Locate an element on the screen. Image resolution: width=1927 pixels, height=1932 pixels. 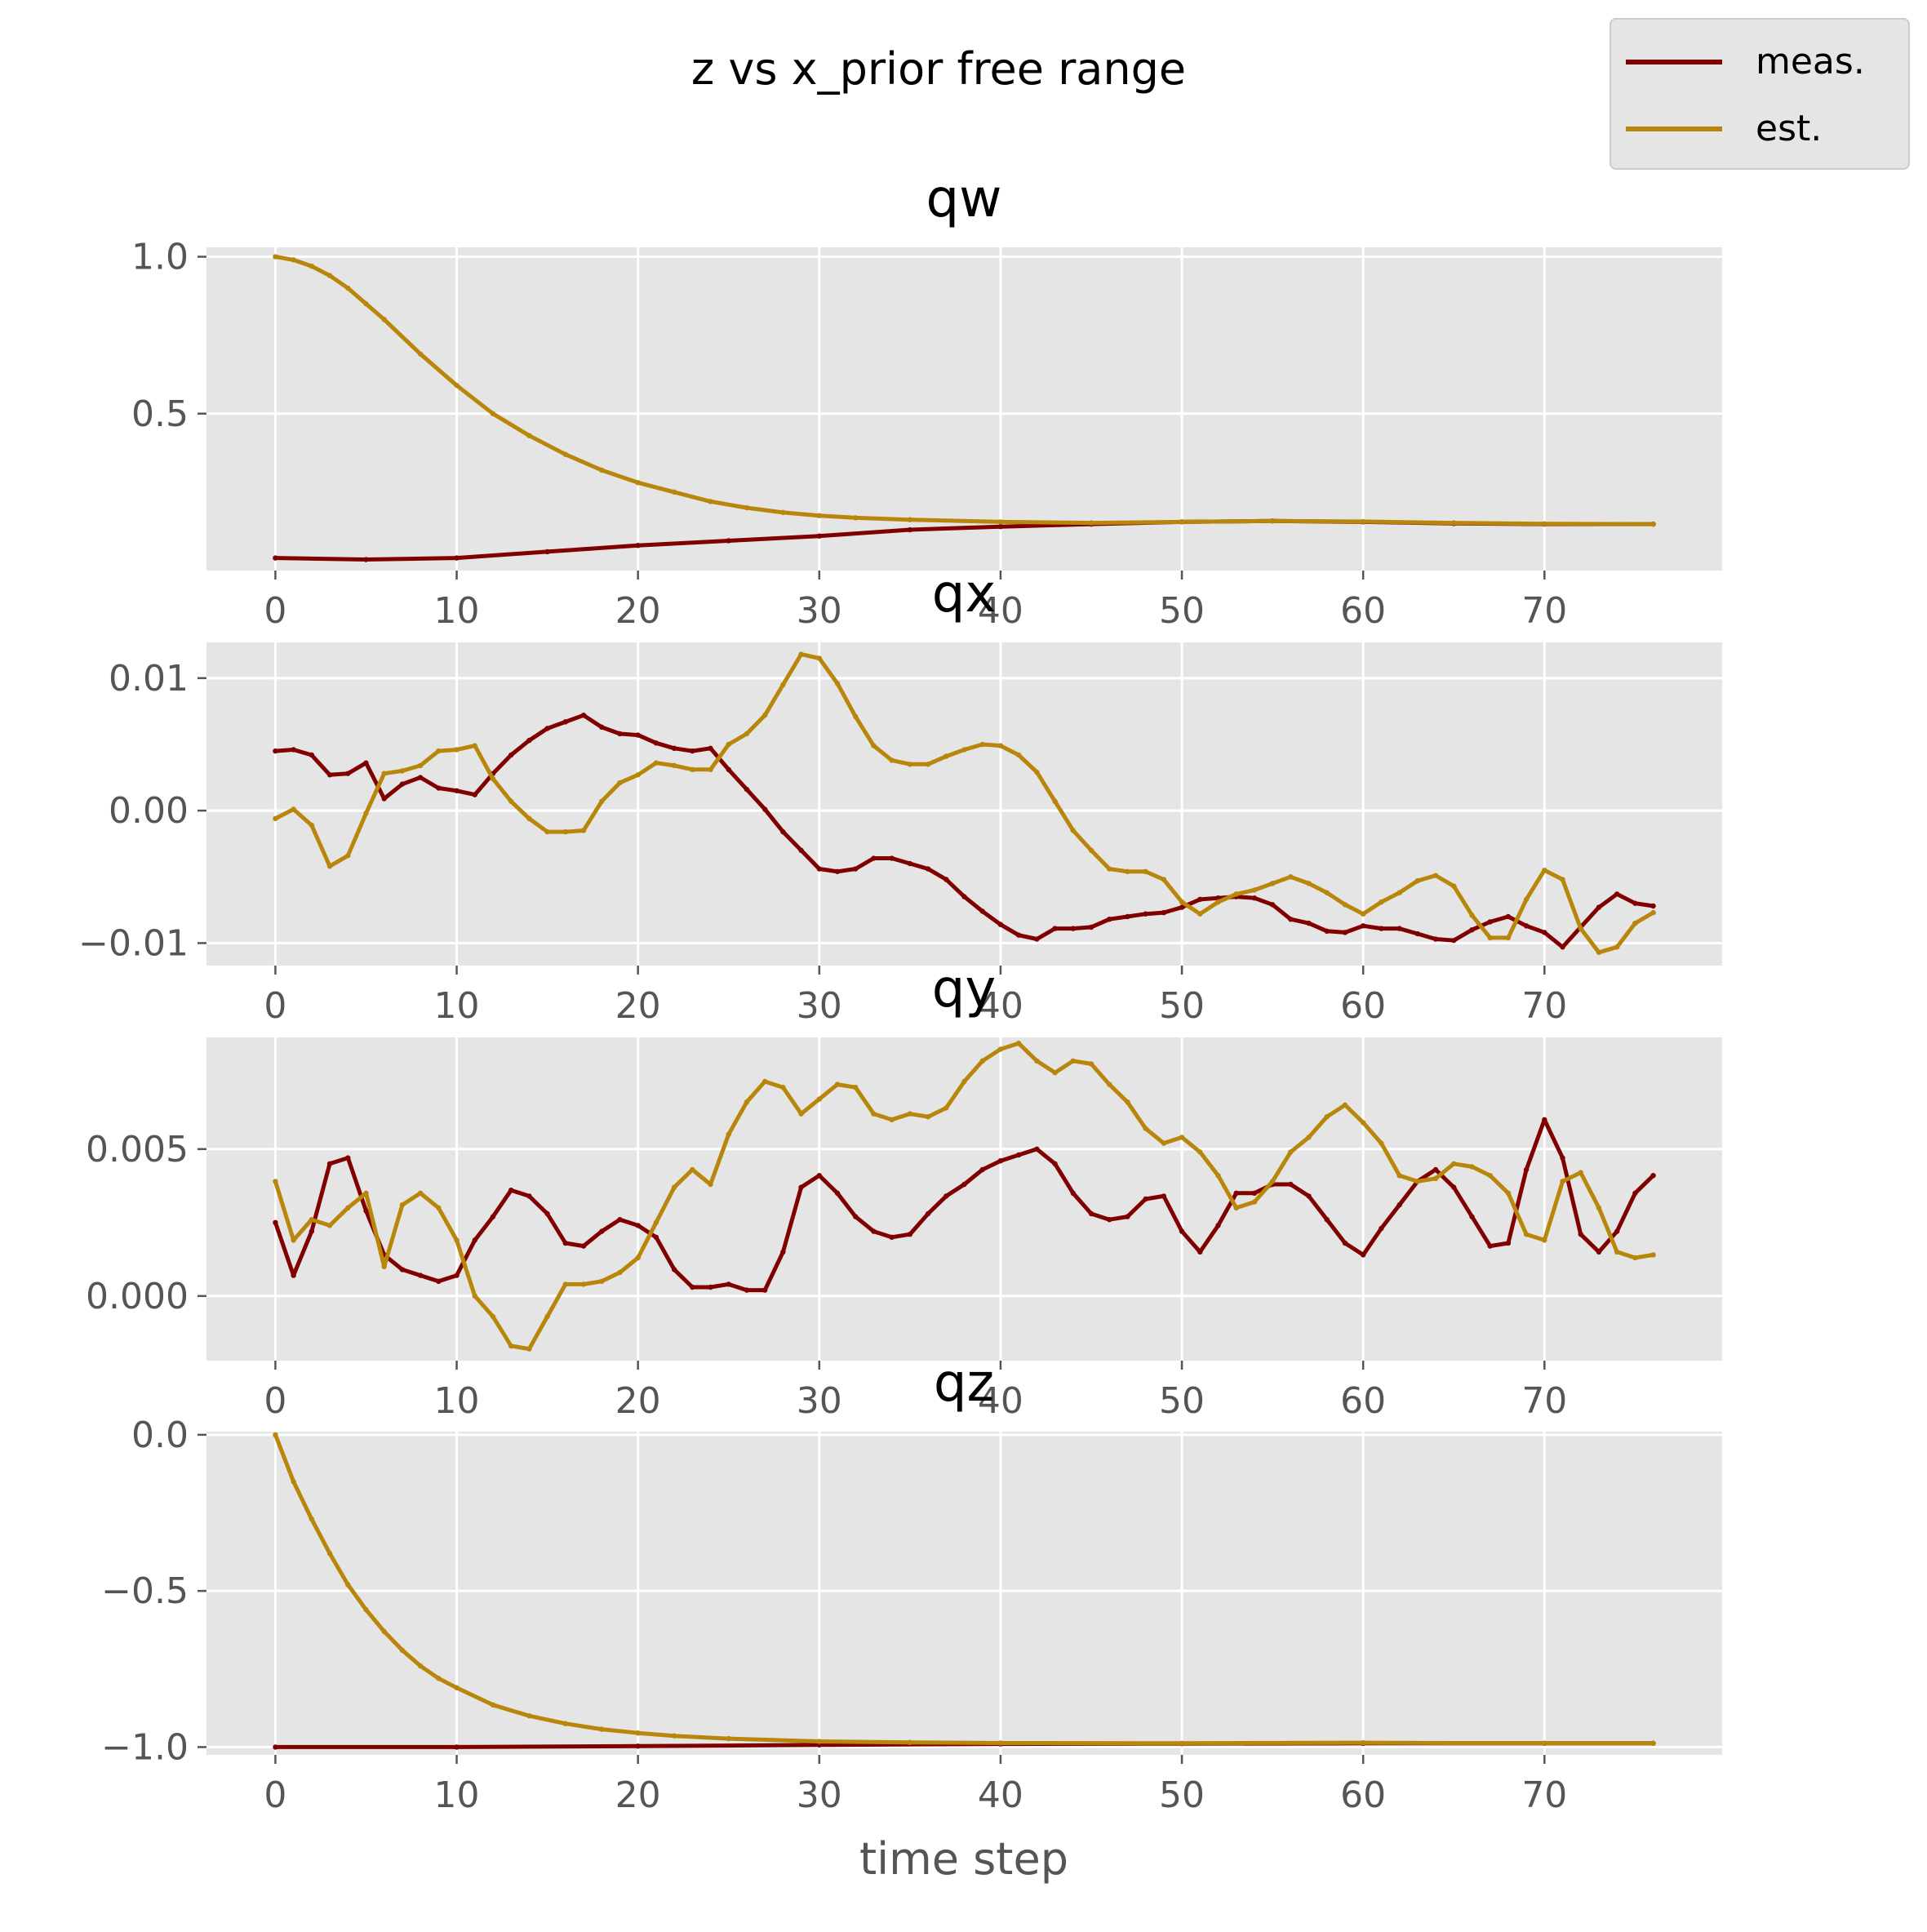
x-axis-label: time step is located at coordinates (963, 1859).